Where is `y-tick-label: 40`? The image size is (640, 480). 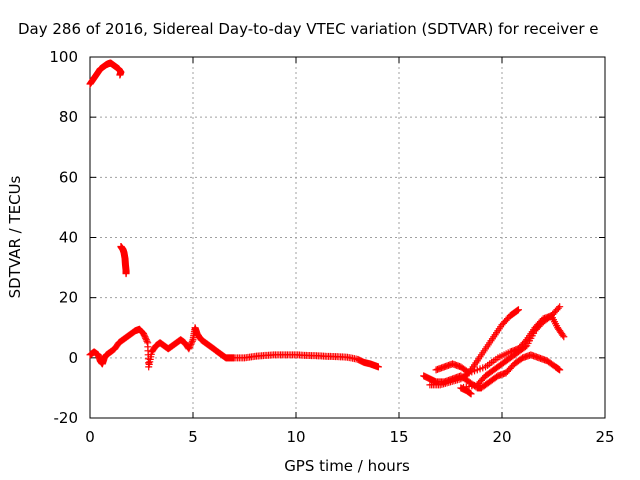 y-tick-label: 40 is located at coordinates (68, 238).